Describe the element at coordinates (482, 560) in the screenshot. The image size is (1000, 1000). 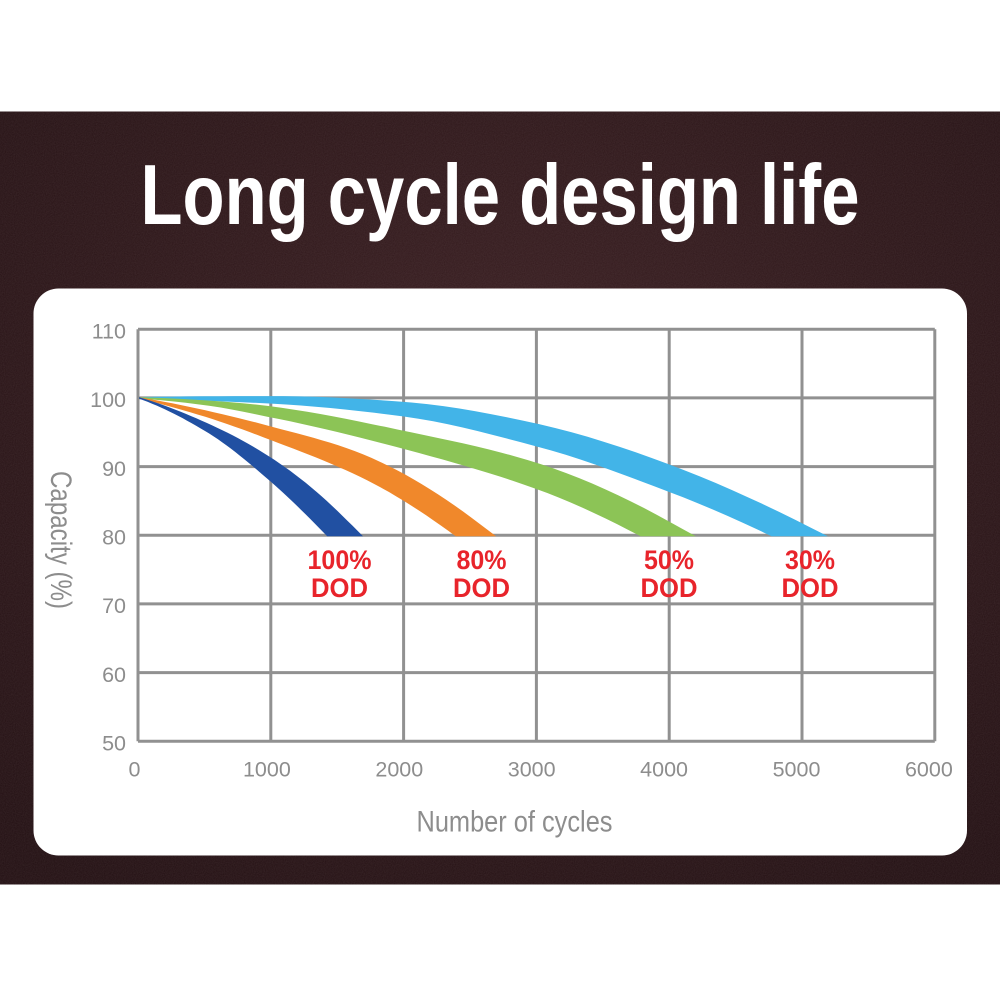
I see `svg-text: 80%` at that location.